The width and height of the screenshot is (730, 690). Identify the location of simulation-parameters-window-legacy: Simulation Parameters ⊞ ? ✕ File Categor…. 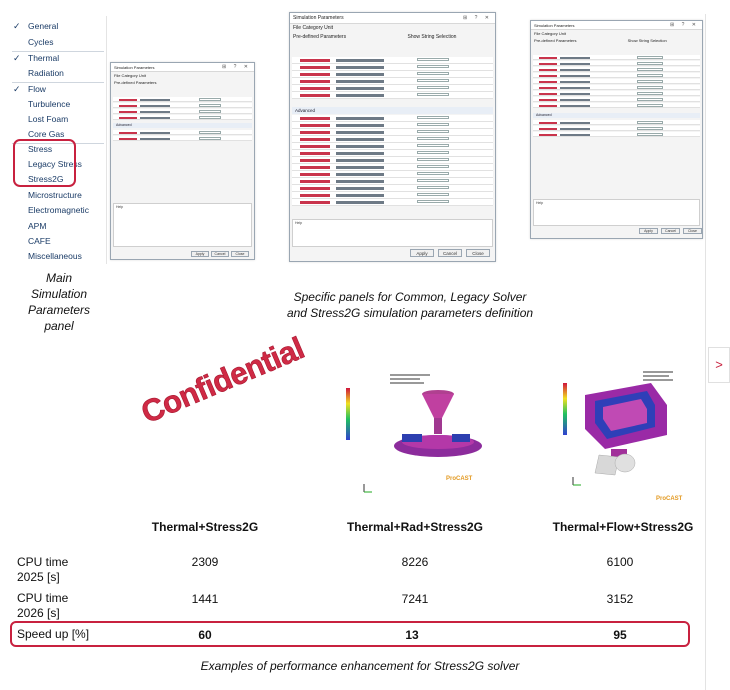
(392, 137).